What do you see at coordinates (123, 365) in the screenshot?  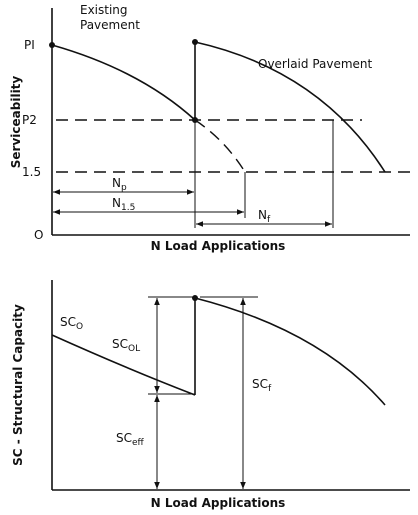 I see `existing-capacity` at bounding box center [123, 365].